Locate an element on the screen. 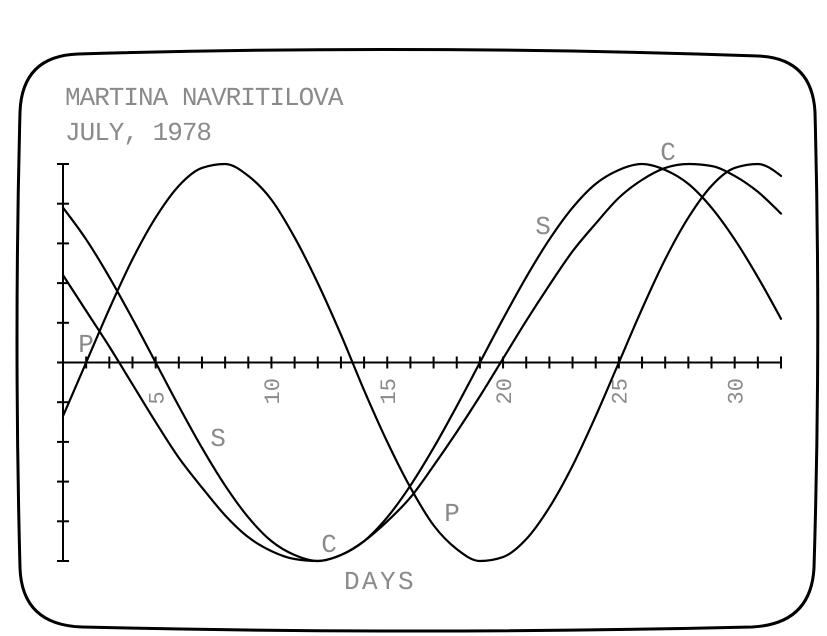 This screenshot has height=636, width=827. x-tick-label: 15 is located at coordinates (389, 391).